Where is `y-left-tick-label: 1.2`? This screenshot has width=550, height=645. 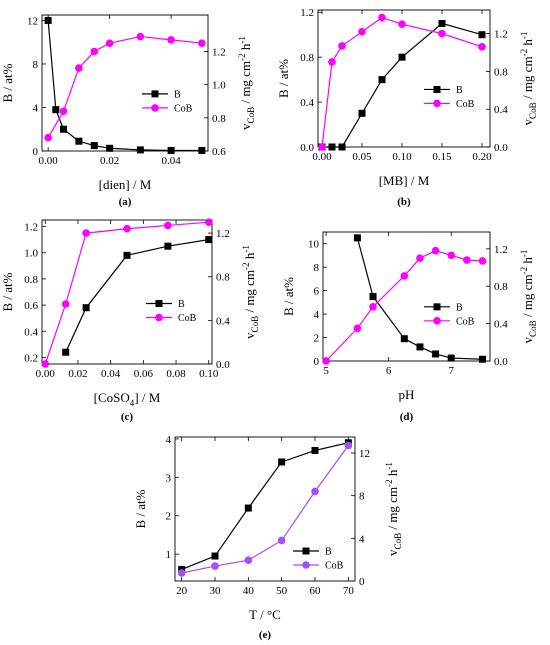 y-left-tick-label: 1.2 is located at coordinates (31, 228).